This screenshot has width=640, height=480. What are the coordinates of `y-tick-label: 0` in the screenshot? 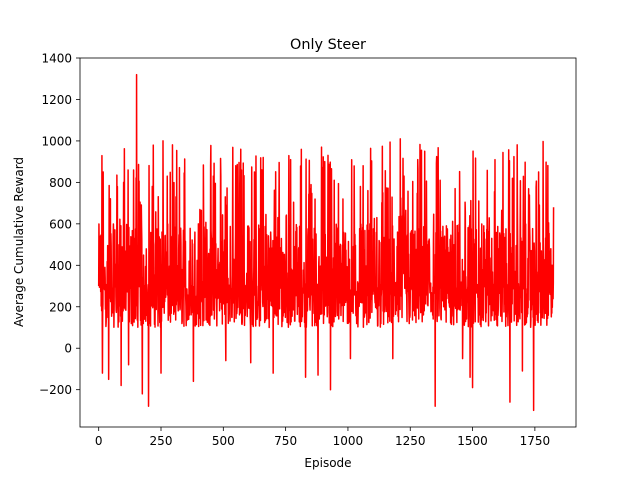 It's located at (68, 349).